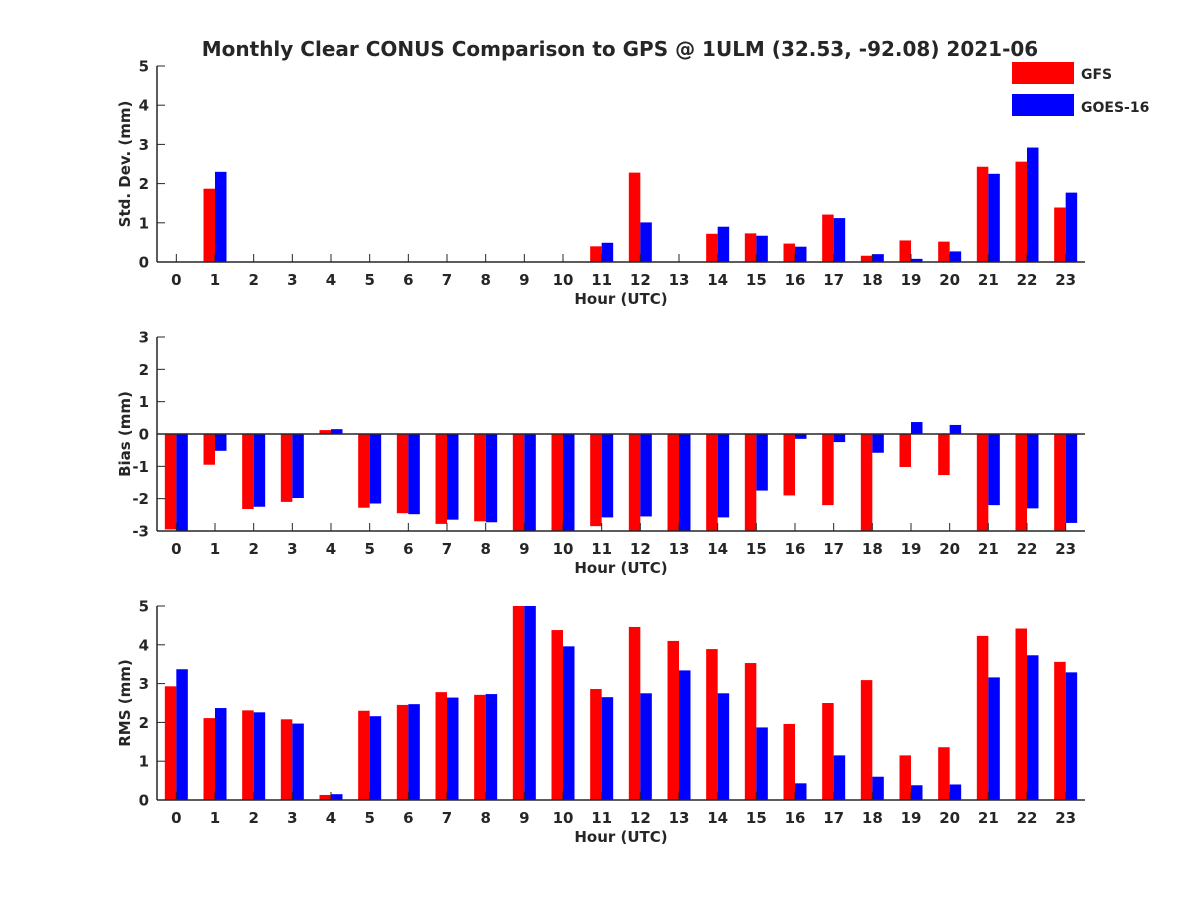 Image resolution: width=1200 pixels, height=900 pixels. What do you see at coordinates (620, 568) in the screenshot?
I see `x-axis-label: Hour (UTC)` at bounding box center [620, 568].